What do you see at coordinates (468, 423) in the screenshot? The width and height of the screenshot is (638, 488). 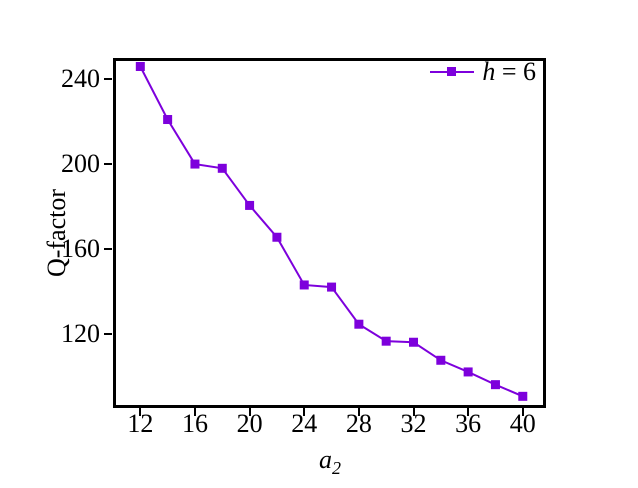 I see `x-tick-label: 36` at bounding box center [468, 423].